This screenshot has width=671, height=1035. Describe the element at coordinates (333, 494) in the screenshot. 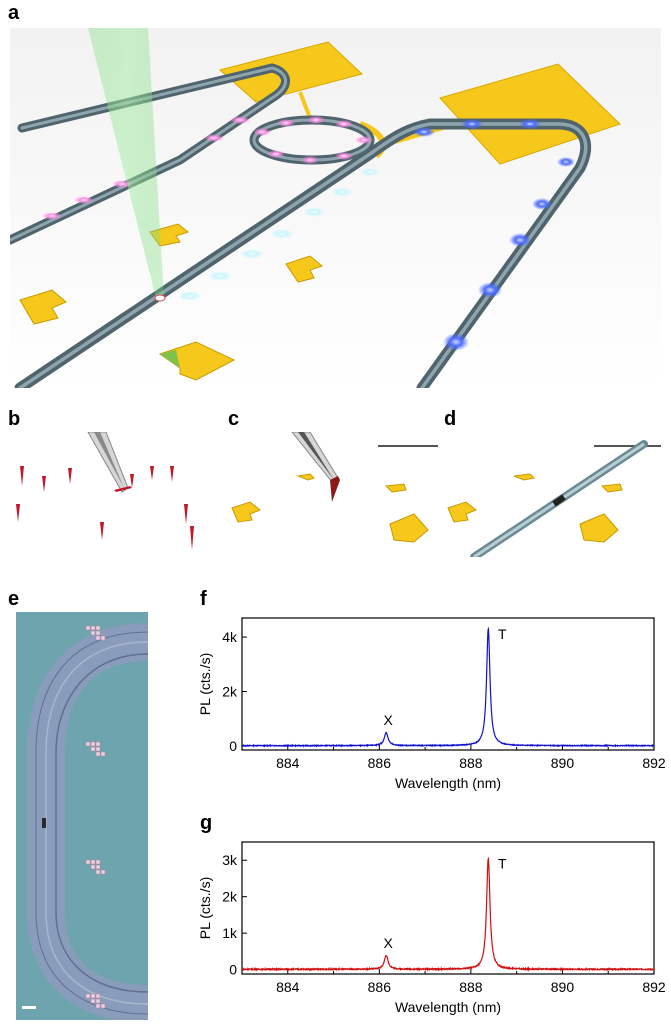

I see `panel-c-illustration` at that location.